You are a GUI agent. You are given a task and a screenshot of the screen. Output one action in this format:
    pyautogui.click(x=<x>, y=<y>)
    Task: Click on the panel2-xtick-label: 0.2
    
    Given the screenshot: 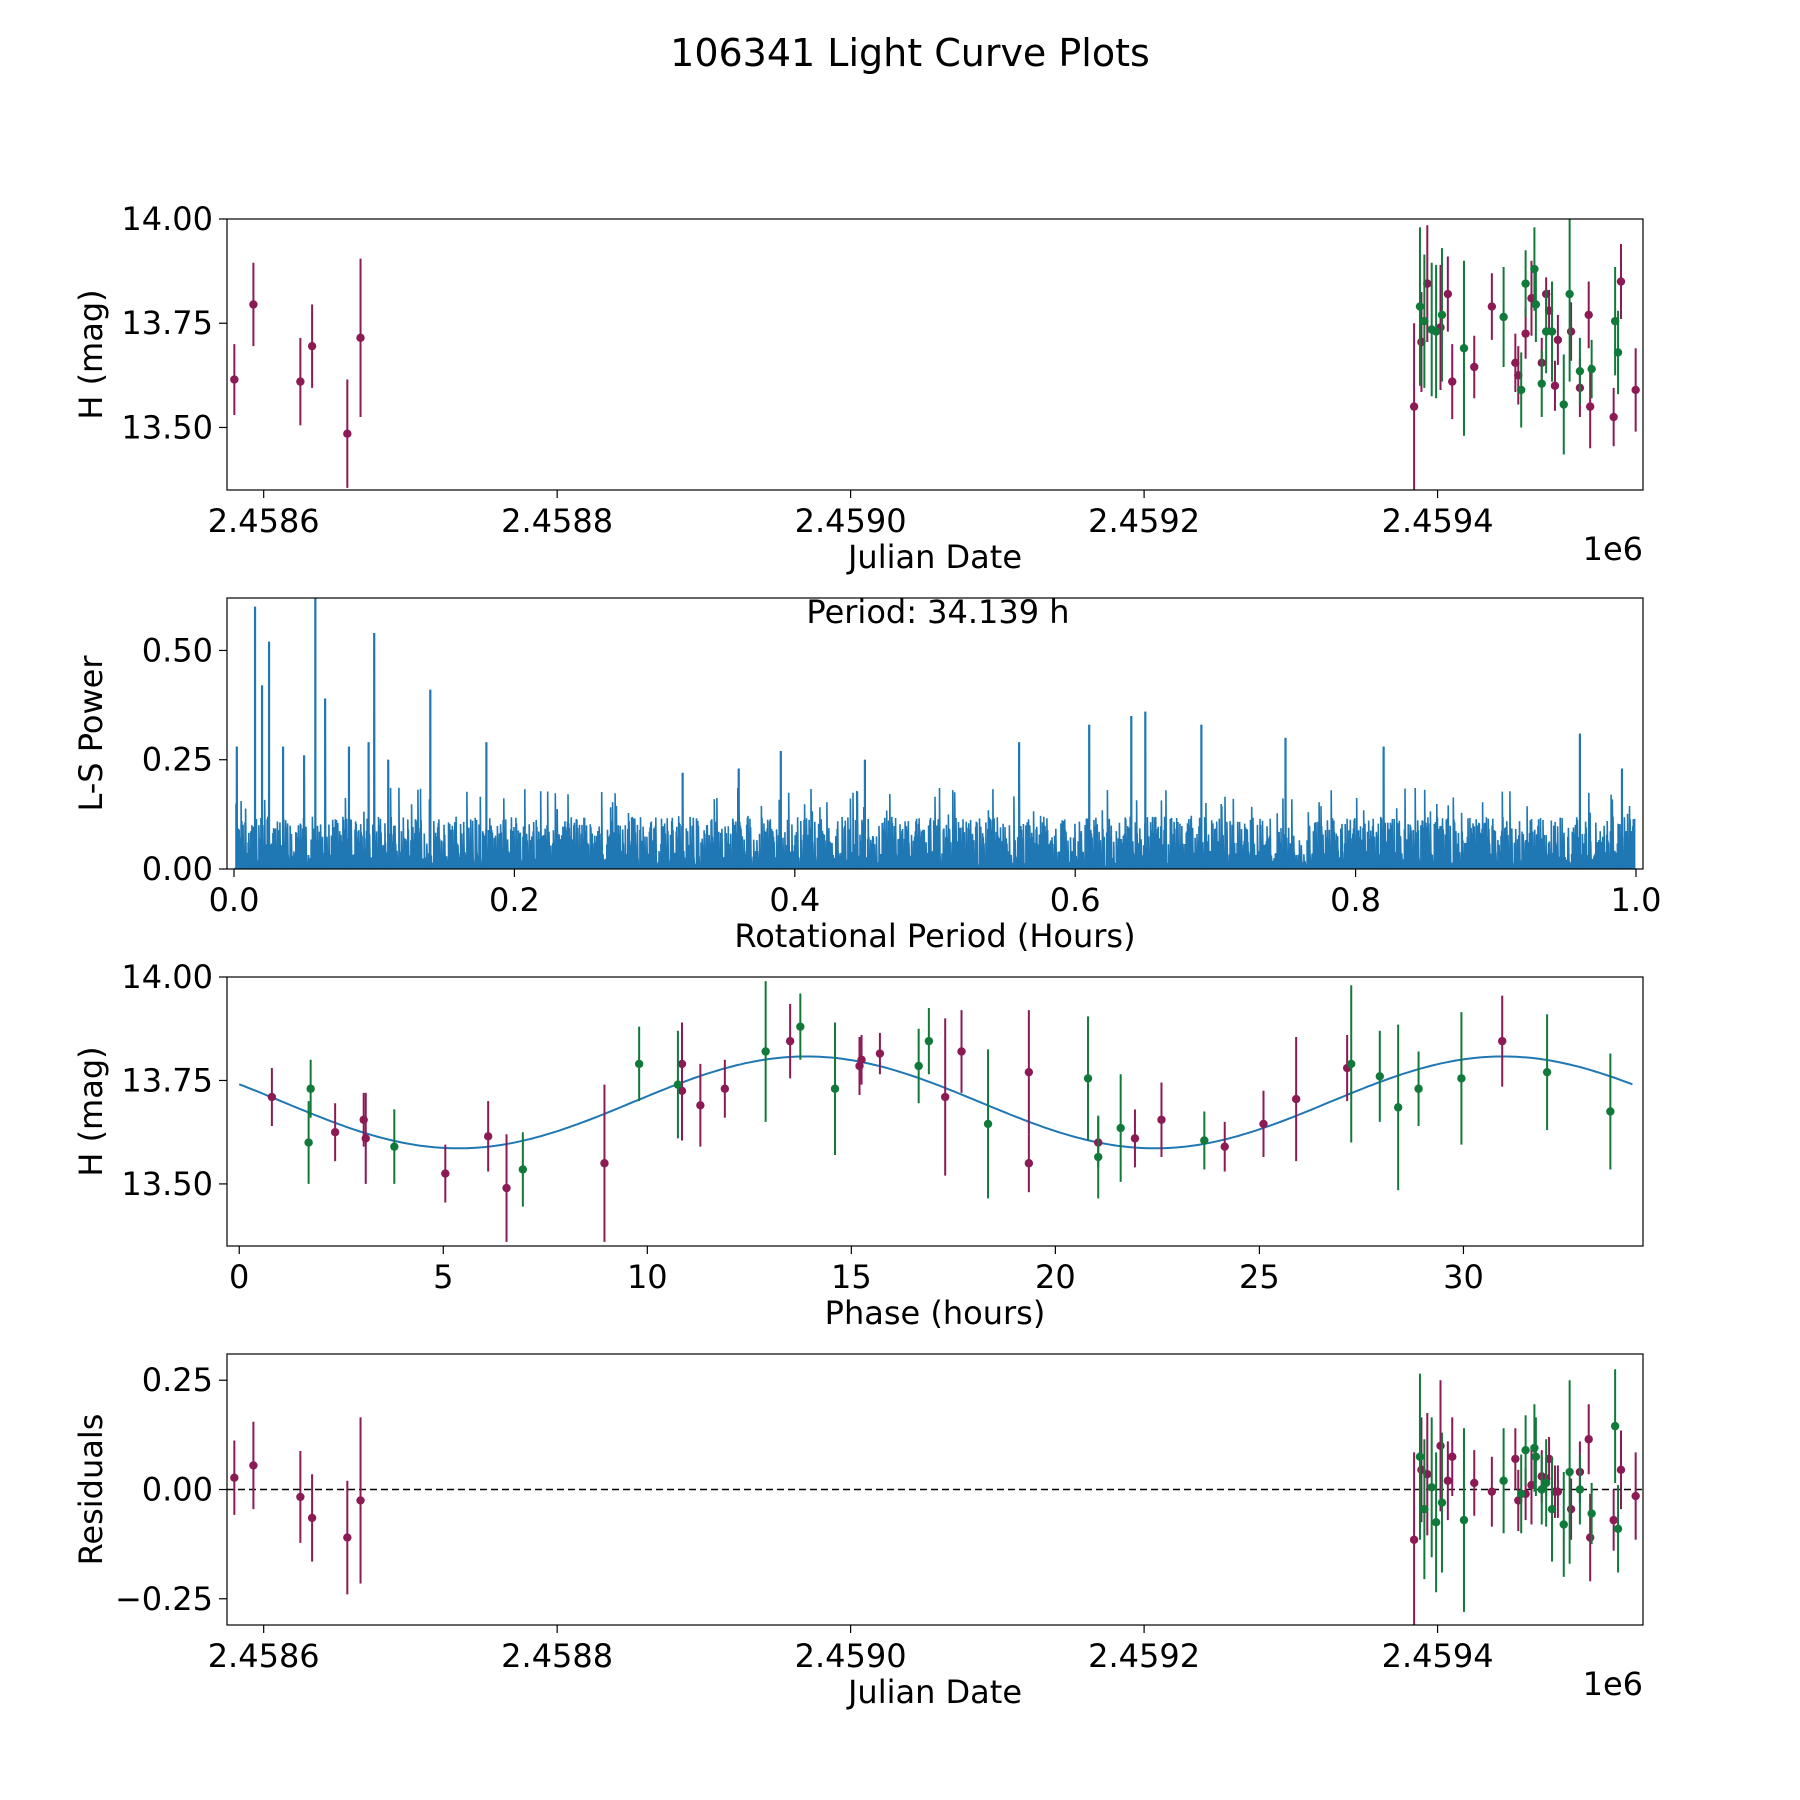 What is the action you would take?
    pyautogui.click(x=514, y=900)
    